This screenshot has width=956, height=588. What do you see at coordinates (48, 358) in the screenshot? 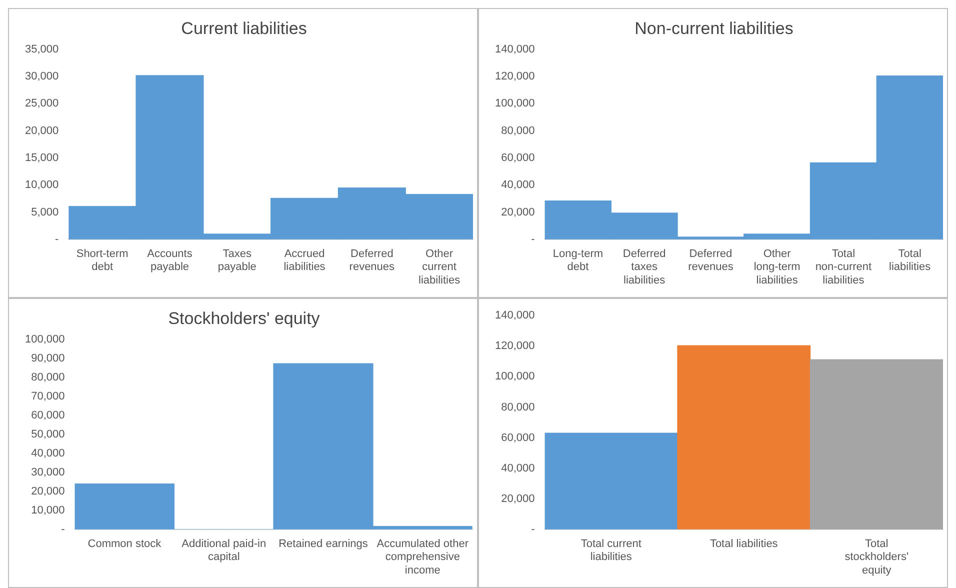
I see `y-tick-label: 90,000` at bounding box center [48, 358].